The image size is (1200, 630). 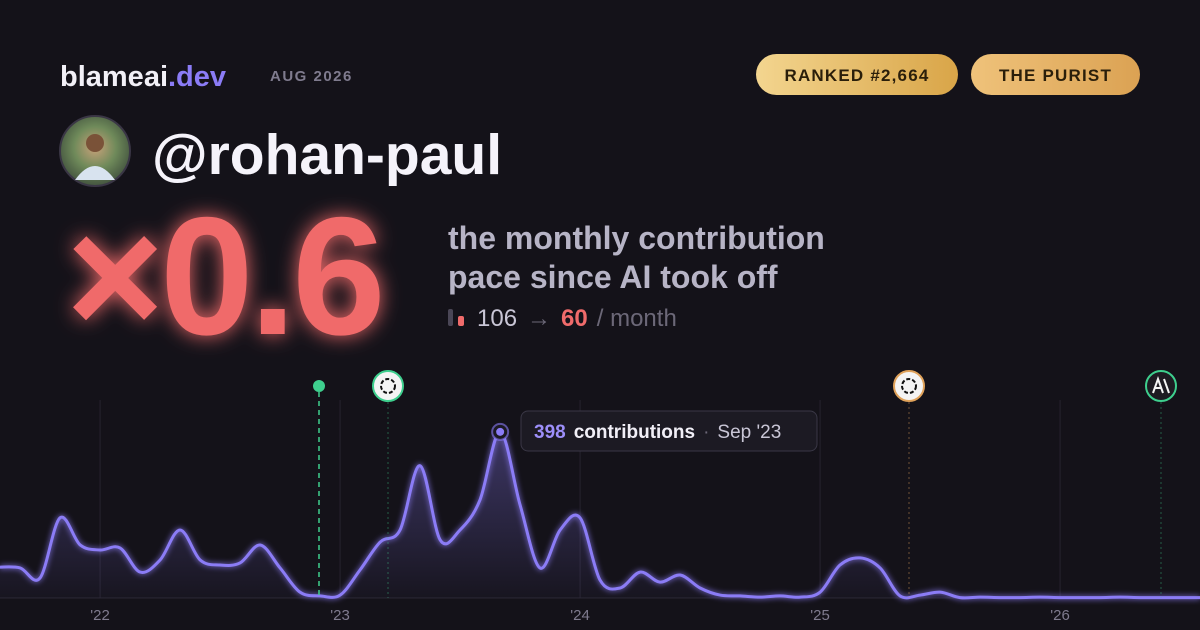 What do you see at coordinates (820, 615) in the screenshot?
I see `x-tick-label: '25` at bounding box center [820, 615].